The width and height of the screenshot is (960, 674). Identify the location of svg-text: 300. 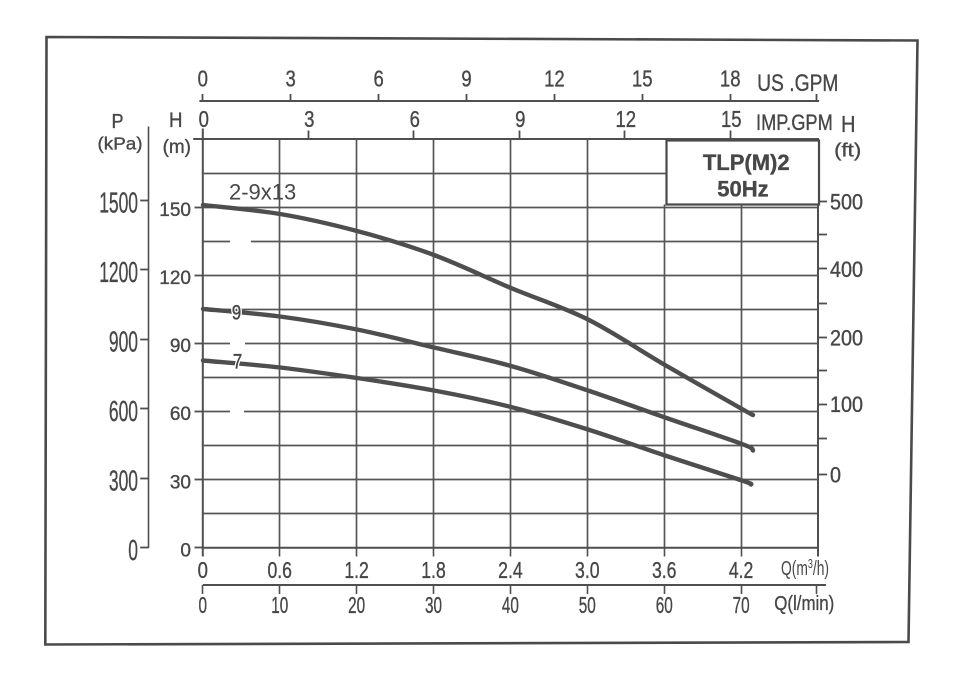
(123, 481).